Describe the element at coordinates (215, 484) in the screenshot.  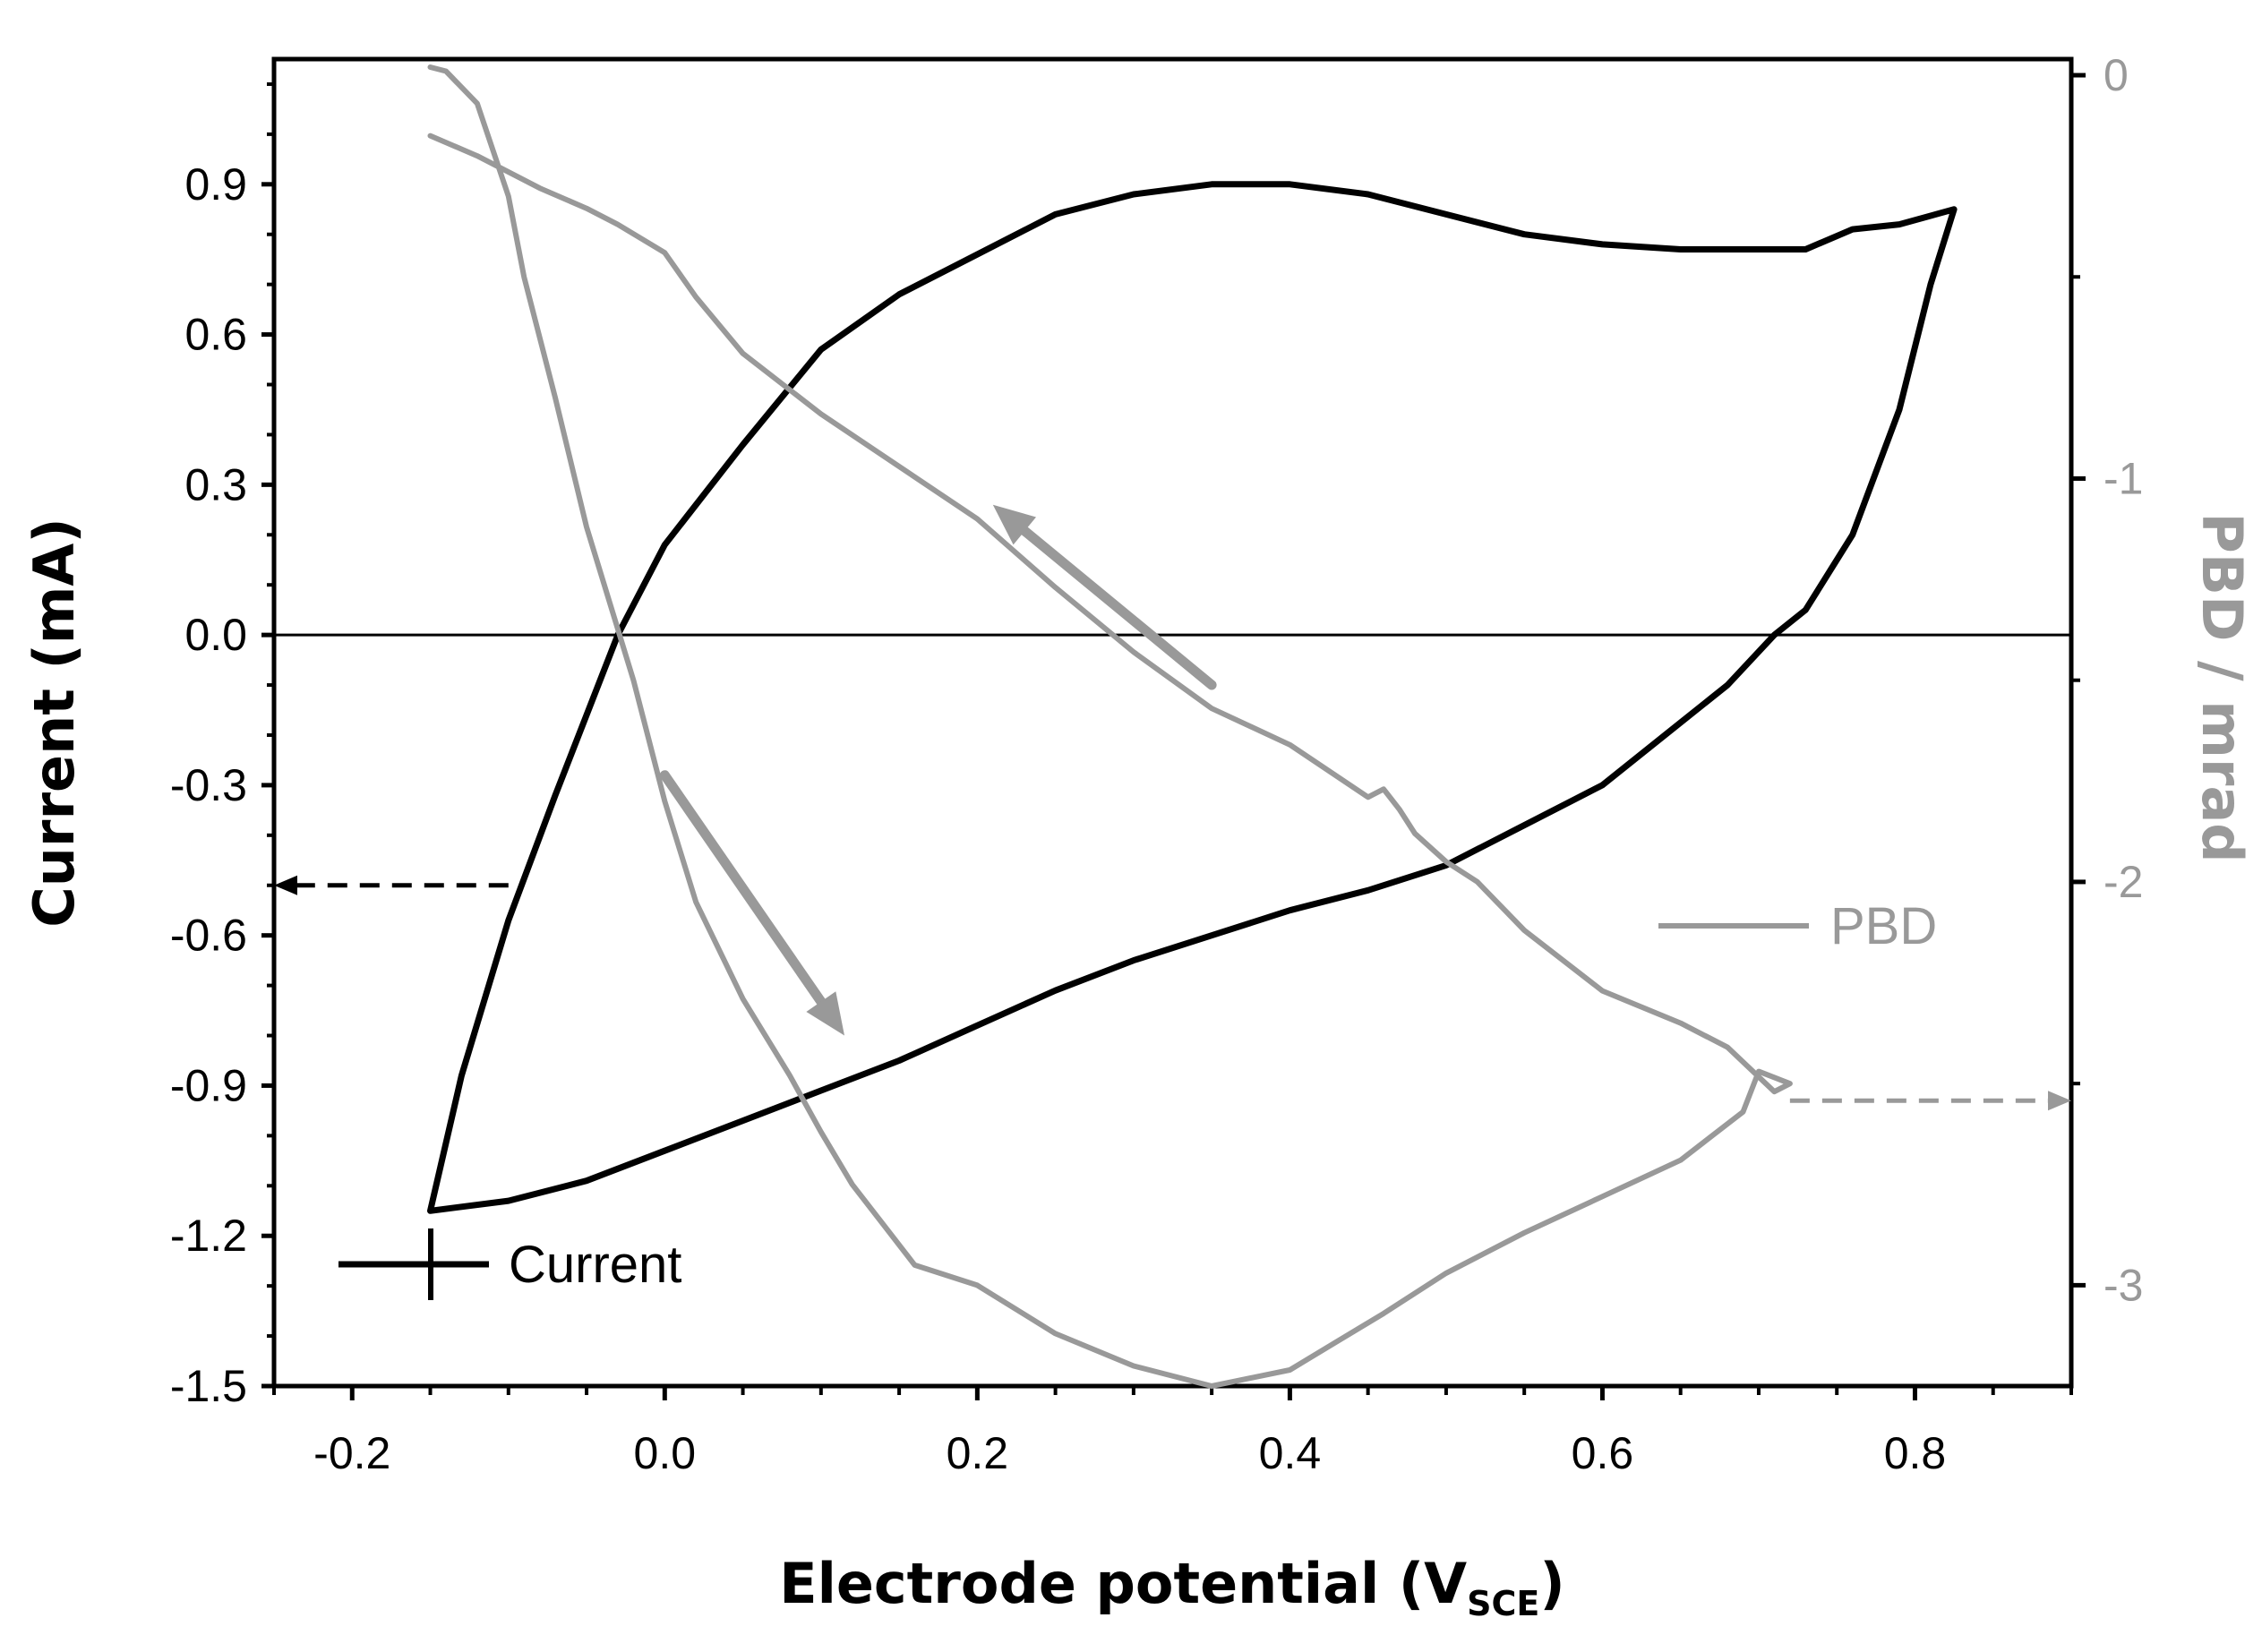
I see `y-tick-label: 0.3` at that location.